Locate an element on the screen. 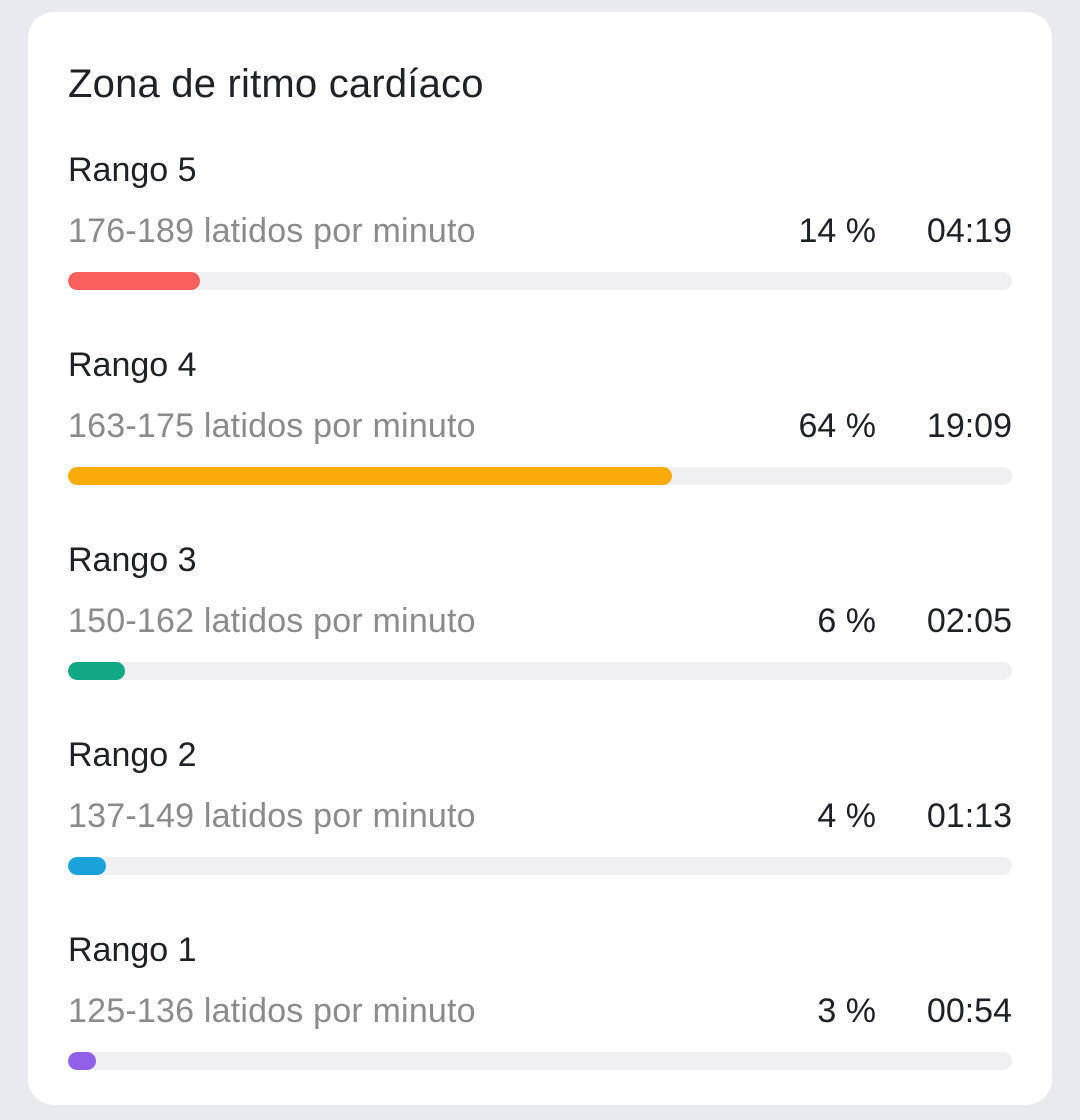  zone-subrow: 150-162 latidos por minuto 6 % 02:05 is located at coordinates (540, 621).